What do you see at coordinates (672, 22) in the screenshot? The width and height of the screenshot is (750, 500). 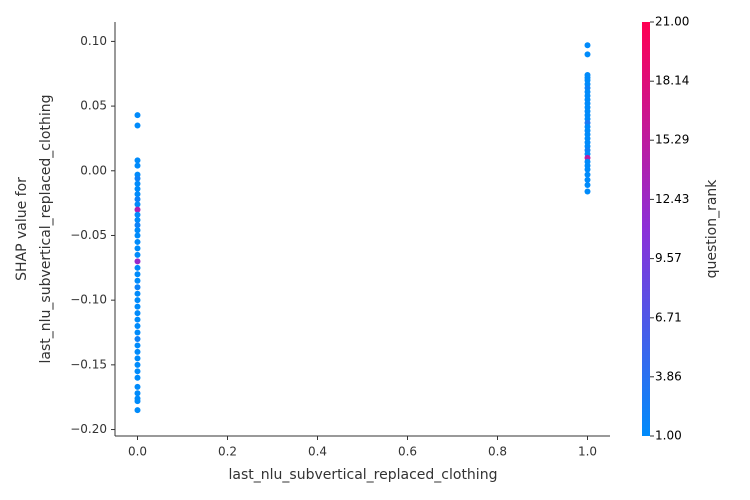 I see `colorbar-tick-label: 21.00` at bounding box center [672, 22].